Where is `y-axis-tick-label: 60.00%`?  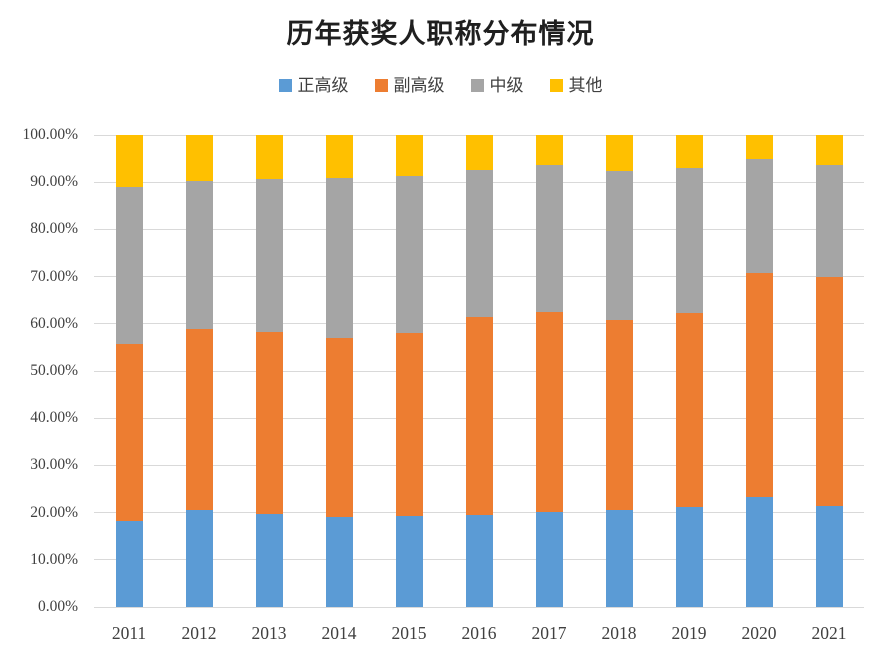
y-axis-tick-label: 60.00% is located at coordinates (54, 323).